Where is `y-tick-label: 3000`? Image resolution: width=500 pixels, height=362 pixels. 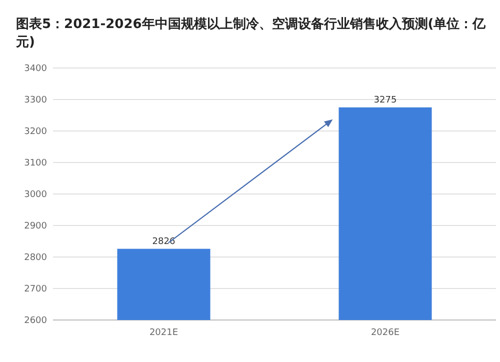
y-tick-label: 3000 is located at coordinates (36, 195).